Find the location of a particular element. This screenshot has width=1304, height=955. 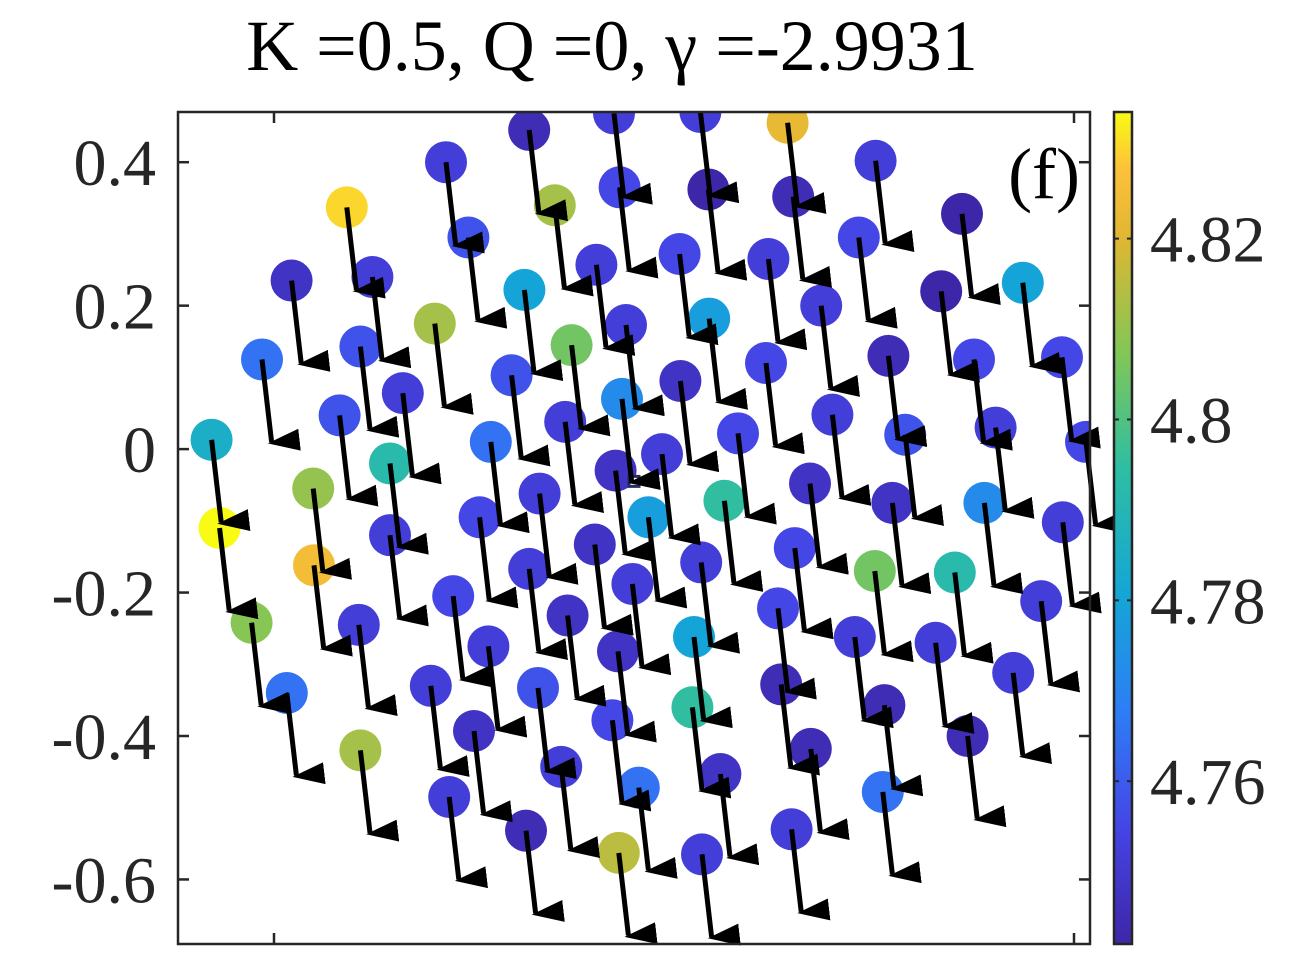

colorbar-tick-label: 4.76 is located at coordinates (1208, 782).